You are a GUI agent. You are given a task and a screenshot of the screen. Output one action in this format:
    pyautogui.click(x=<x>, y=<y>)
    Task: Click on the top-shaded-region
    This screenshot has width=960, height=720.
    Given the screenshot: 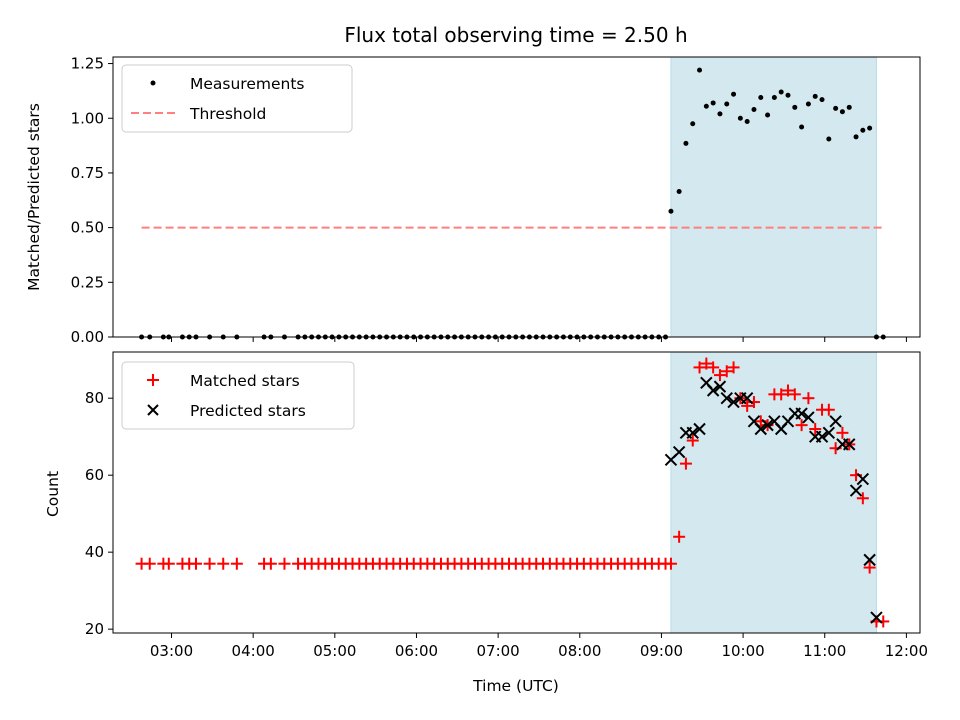 What is the action you would take?
    pyautogui.click(x=773, y=197)
    